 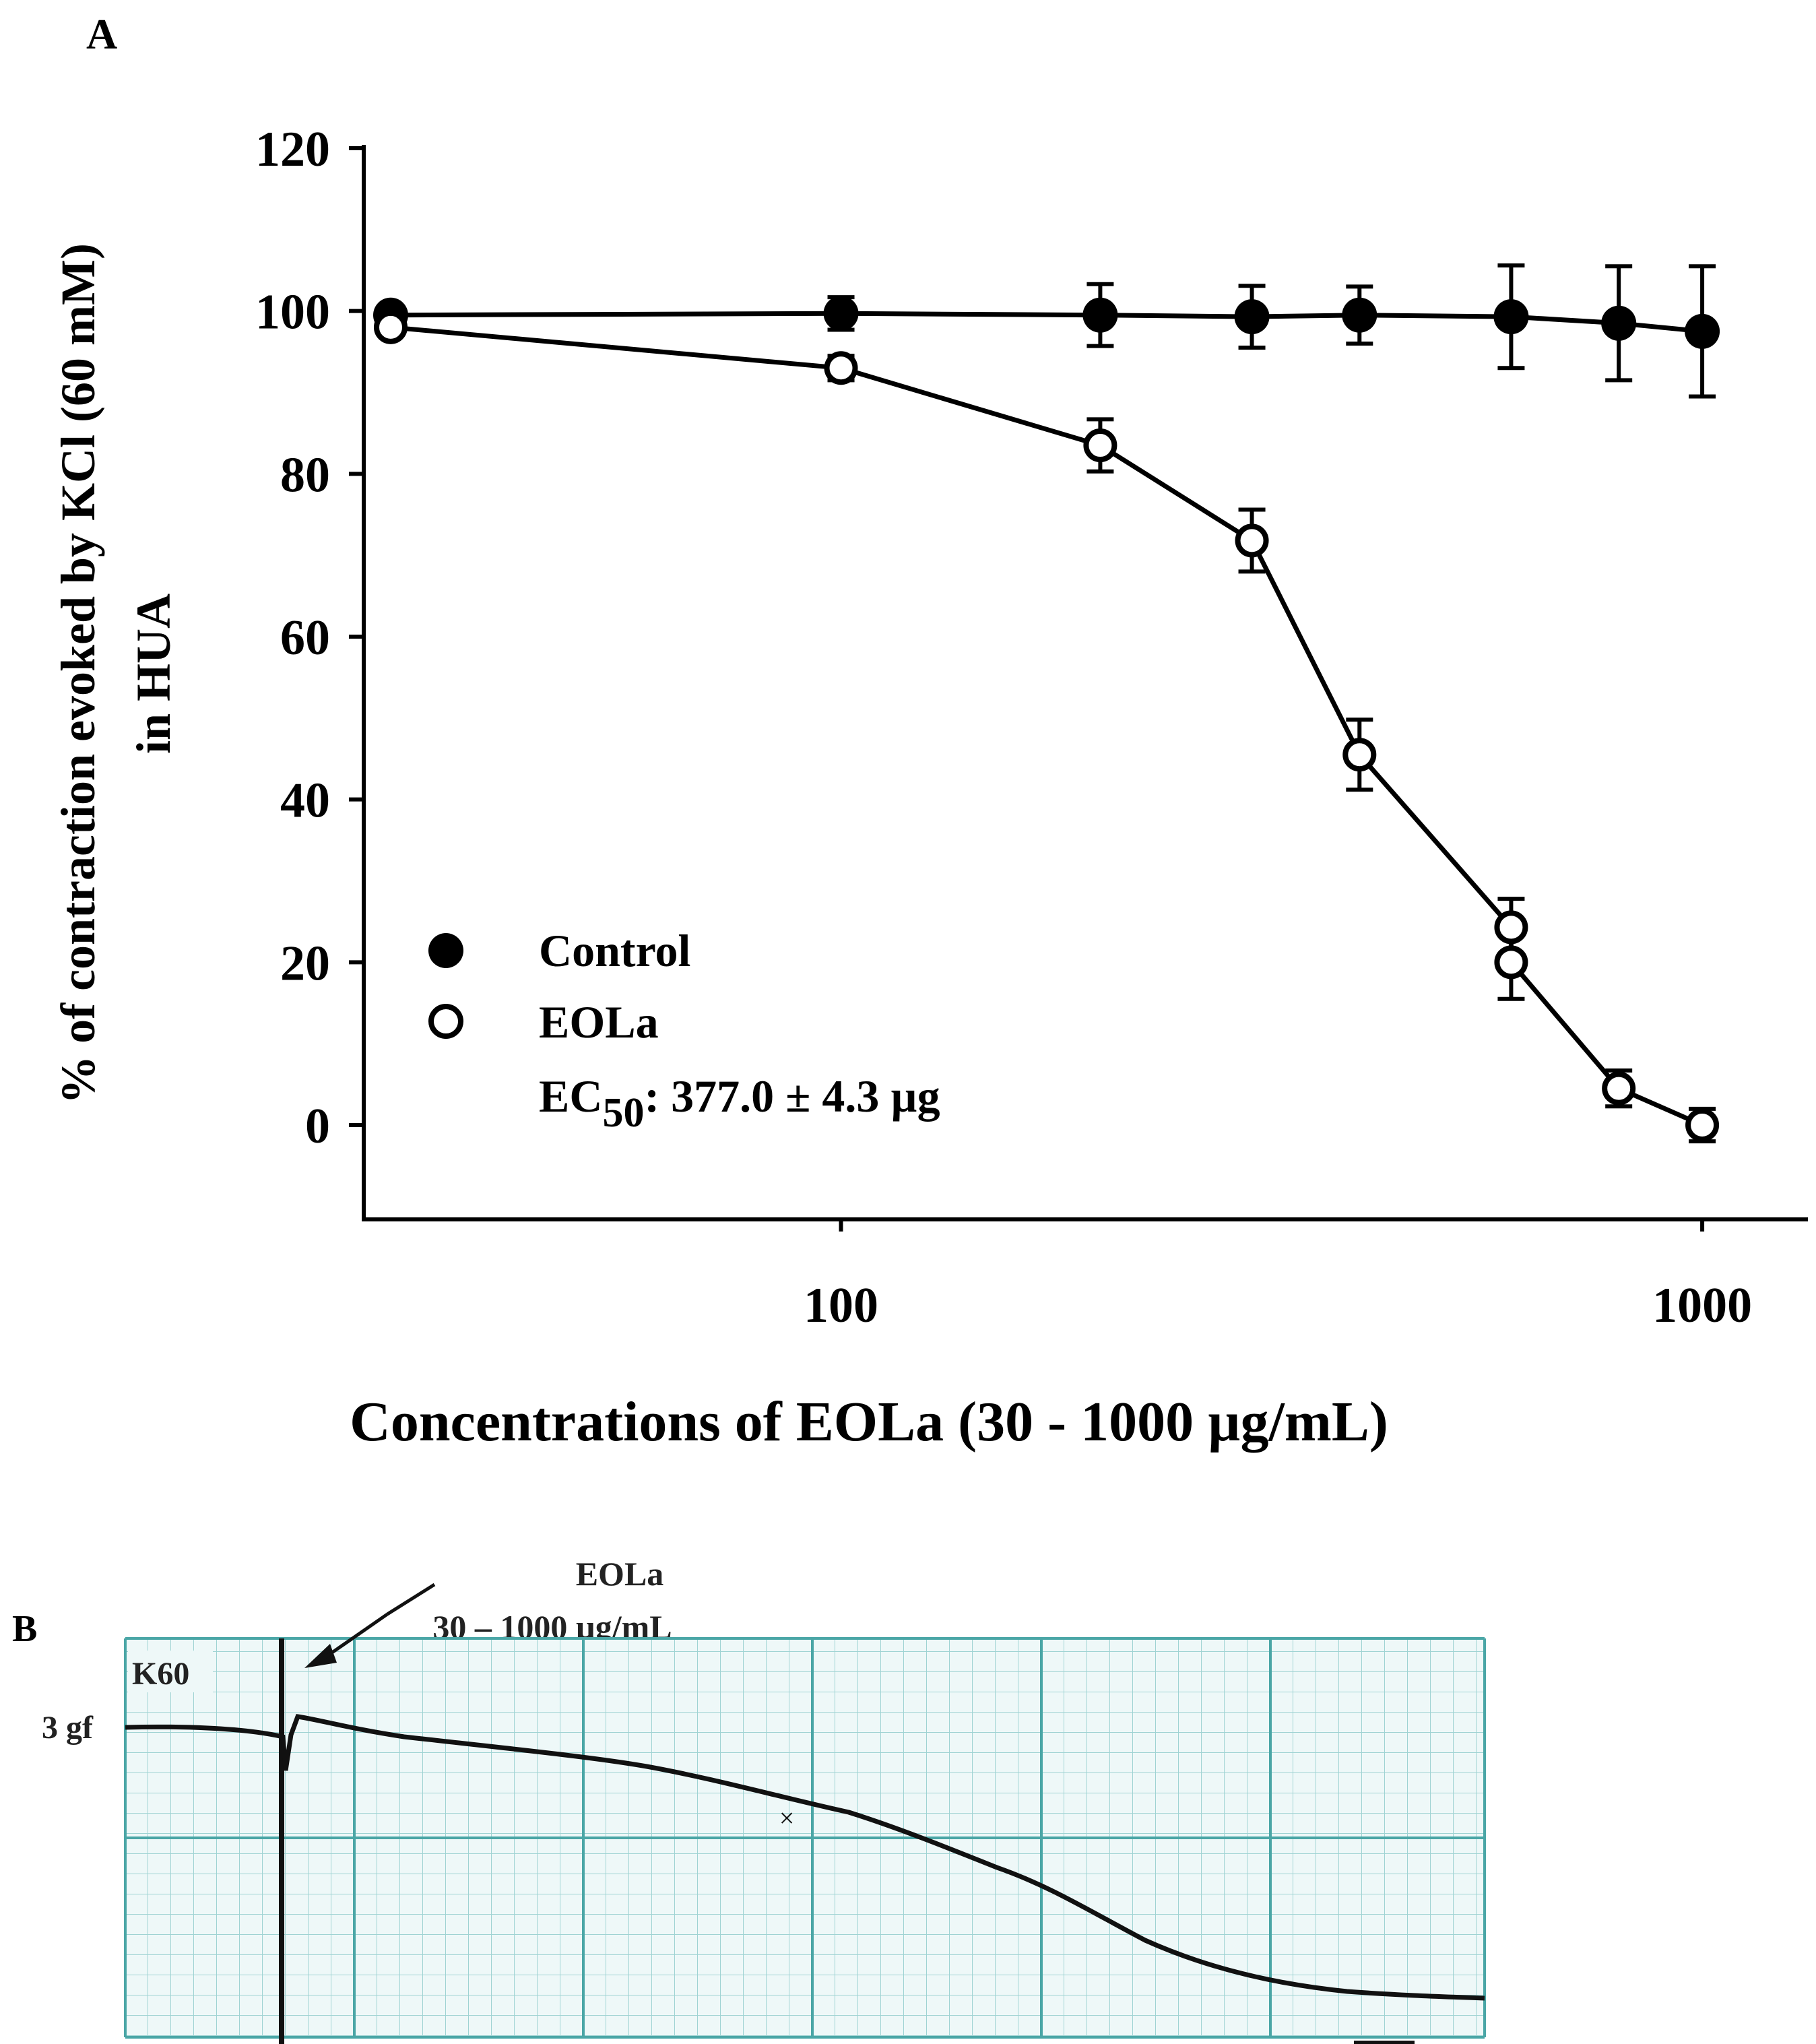 What do you see at coordinates (1702, 1305) in the screenshot?
I see `x-tick-label: 1000` at bounding box center [1702, 1305].